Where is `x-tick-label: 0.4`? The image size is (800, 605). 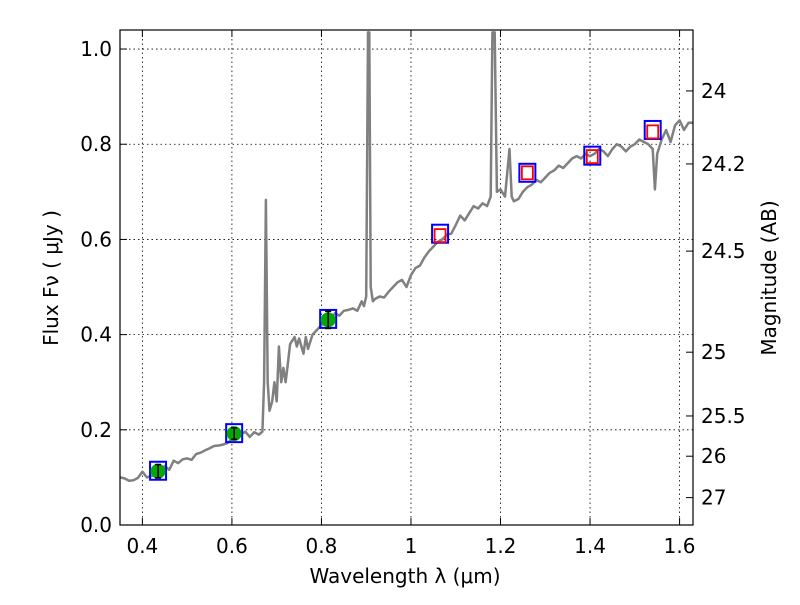
x-tick-label: 0.4 is located at coordinates (142, 546).